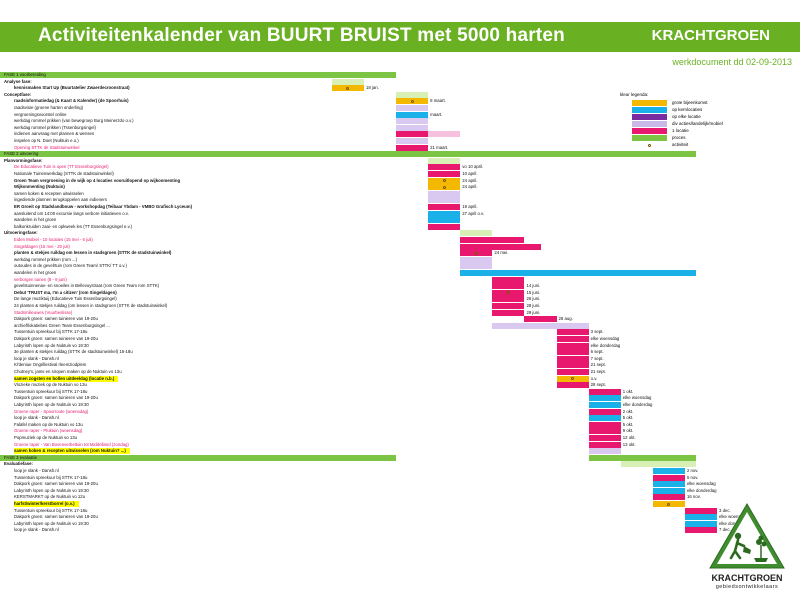 This screenshot has height=600, width=800. What do you see at coordinates (50, 365) in the screenshot?
I see `activity-label: Kl'deniue Ongrillestival rleemziodplein` at bounding box center [50, 365].